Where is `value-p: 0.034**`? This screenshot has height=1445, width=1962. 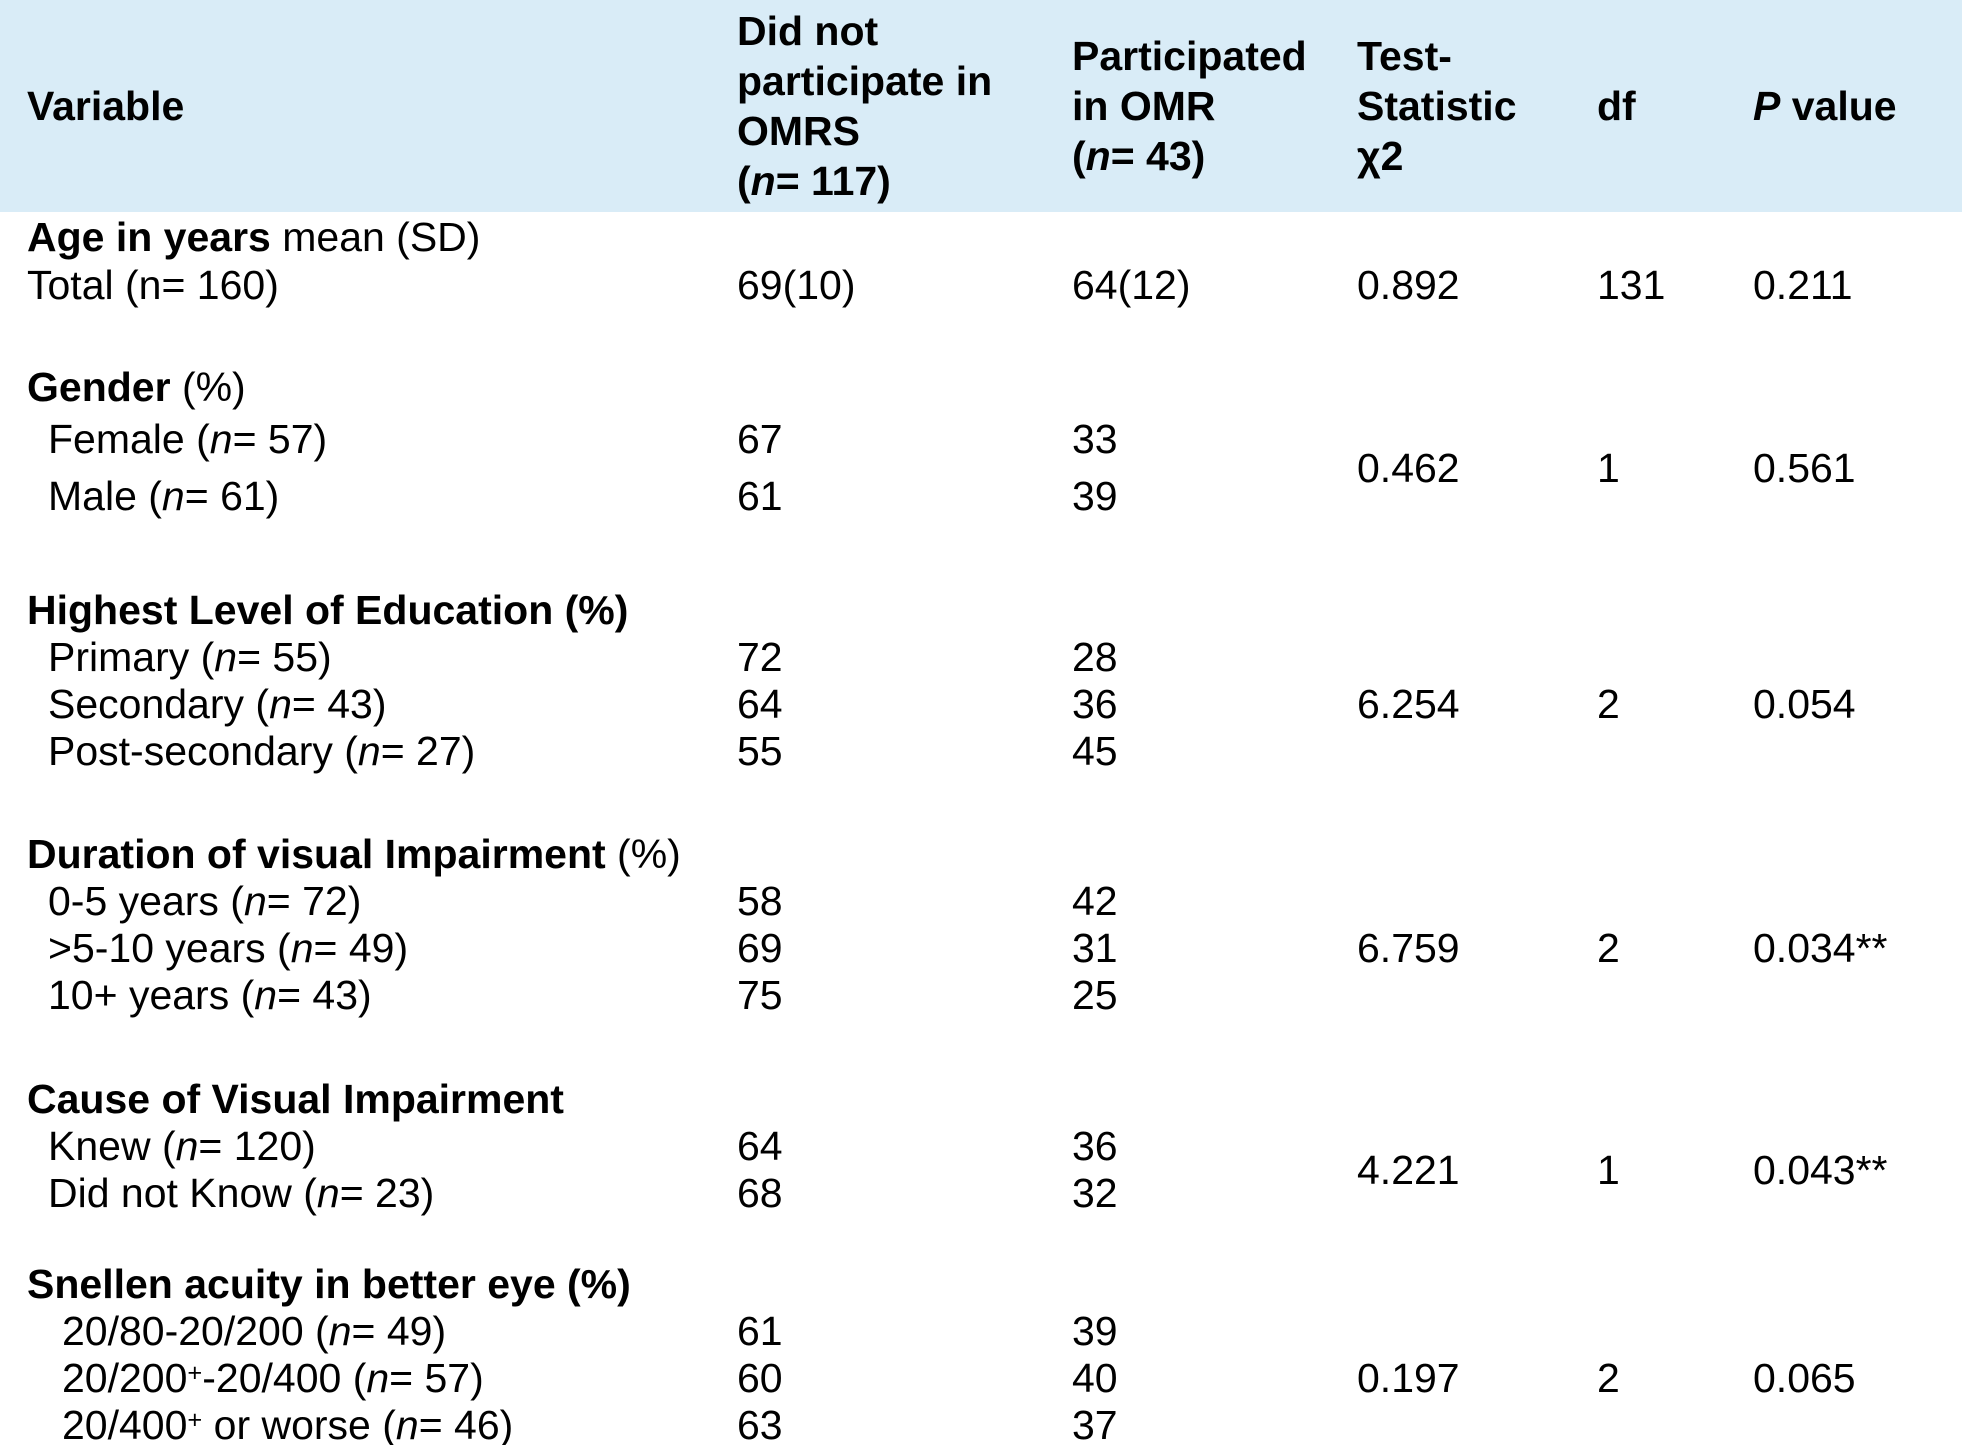 value-p: 0.034** is located at coordinates (1820, 948).